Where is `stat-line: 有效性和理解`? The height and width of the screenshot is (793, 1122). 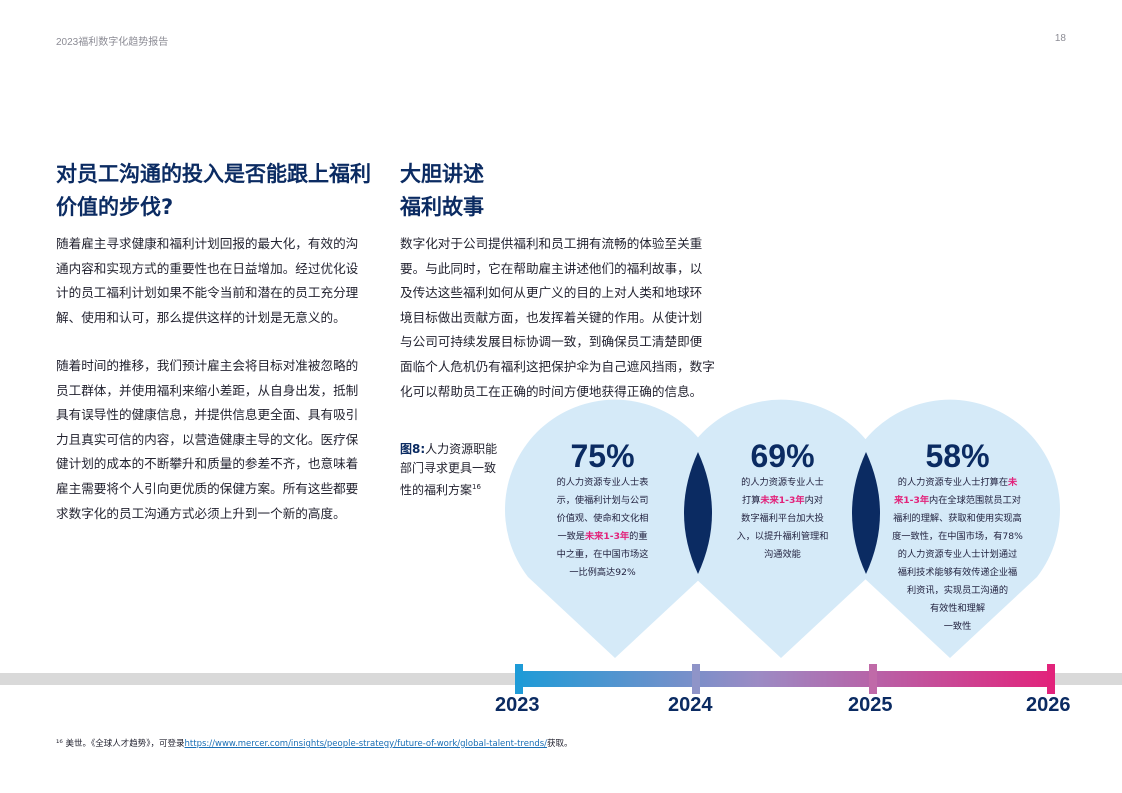
stat-line: 有效性和理解 is located at coordinates (957, 609).